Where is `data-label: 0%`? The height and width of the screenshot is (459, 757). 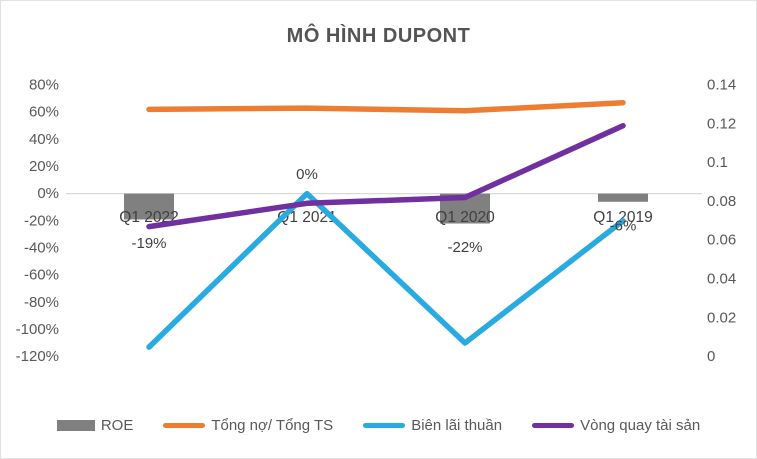
data-label: 0% is located at coordinates (307, 174).